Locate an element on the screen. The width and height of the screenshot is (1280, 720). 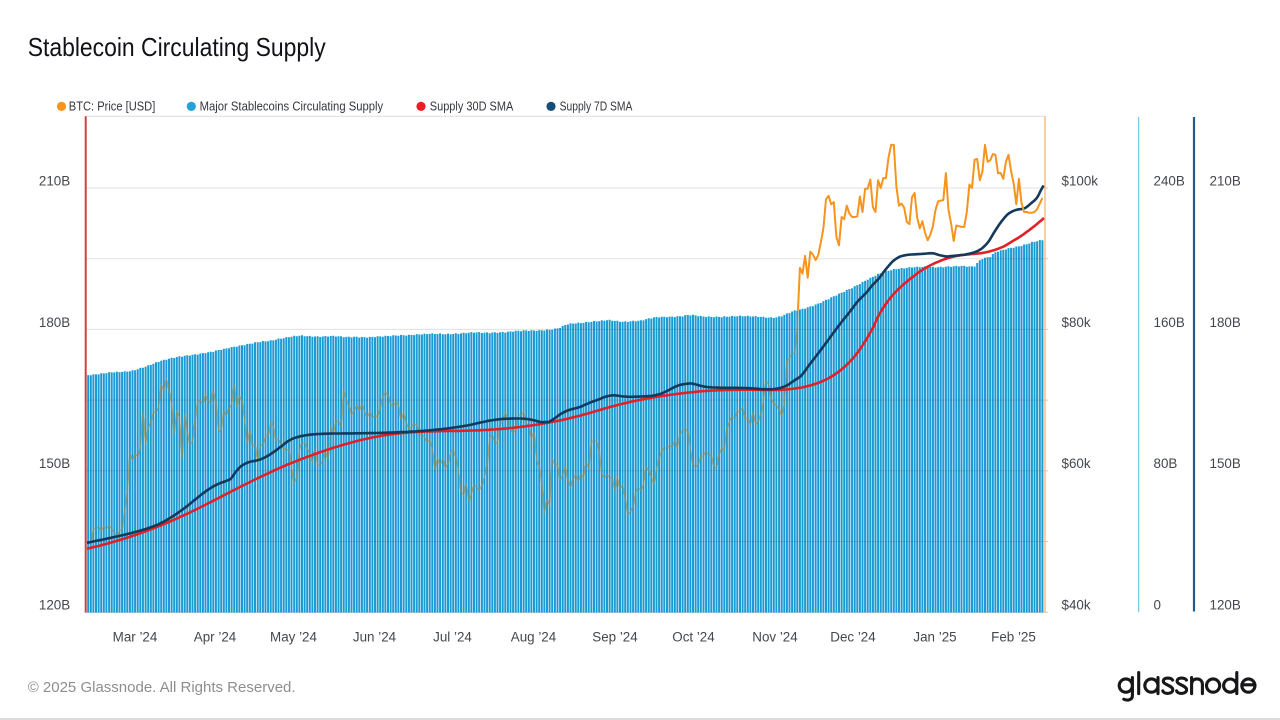
svg-text: Mar ’24 is located at coordinates (135, 637).